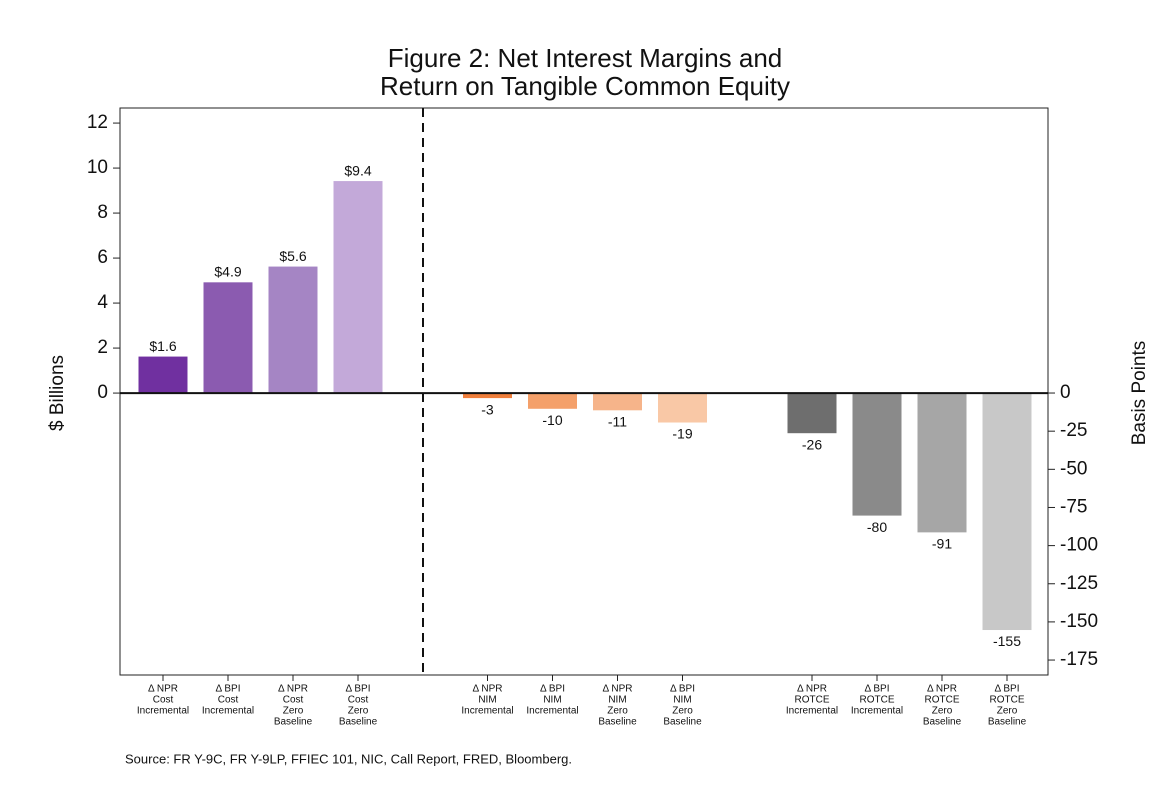  I want to click on y2-tick-label: -25, so click(1073, 430).